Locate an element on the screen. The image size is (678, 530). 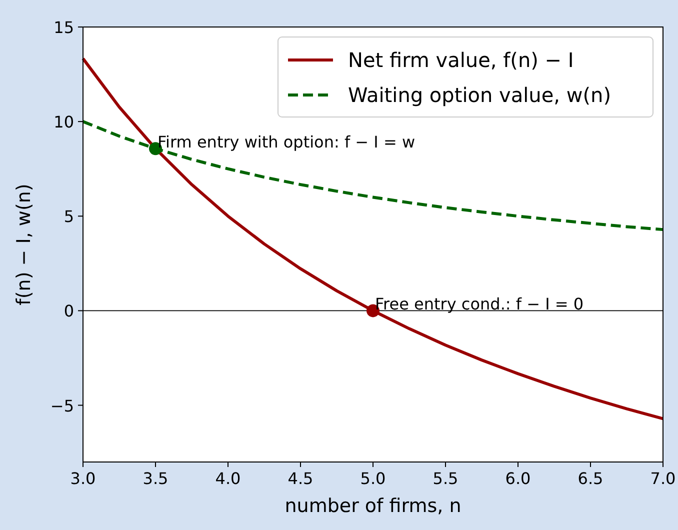
x-tick-label: 3.5 is located at coordinates (155, 478).